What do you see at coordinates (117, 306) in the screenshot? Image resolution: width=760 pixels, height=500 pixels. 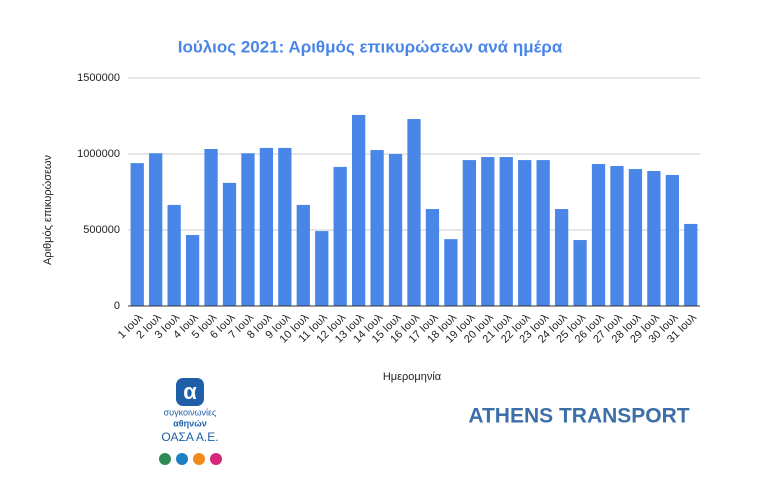 I see `y-tick-label: 0` at bounding box center [117, 306].